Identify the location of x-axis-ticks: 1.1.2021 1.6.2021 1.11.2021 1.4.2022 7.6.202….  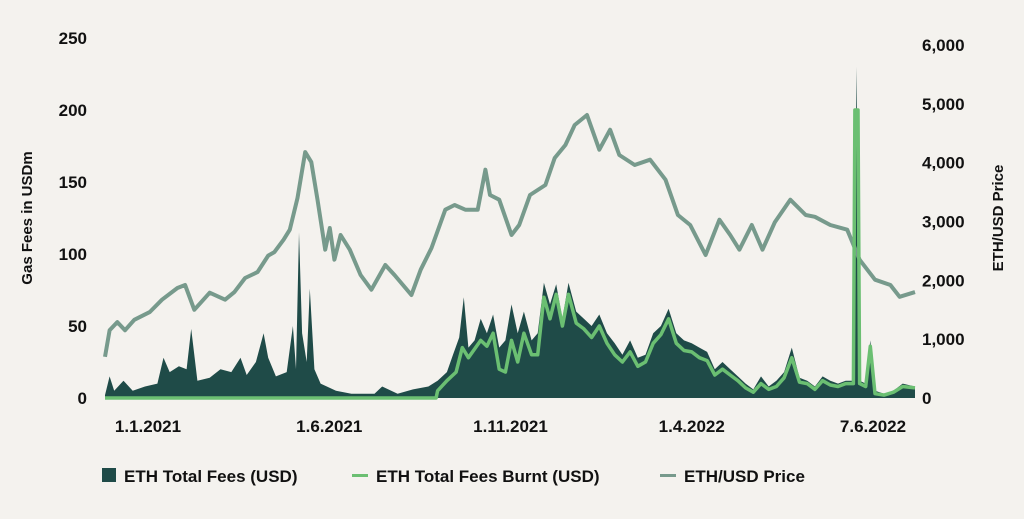
(510, 426).